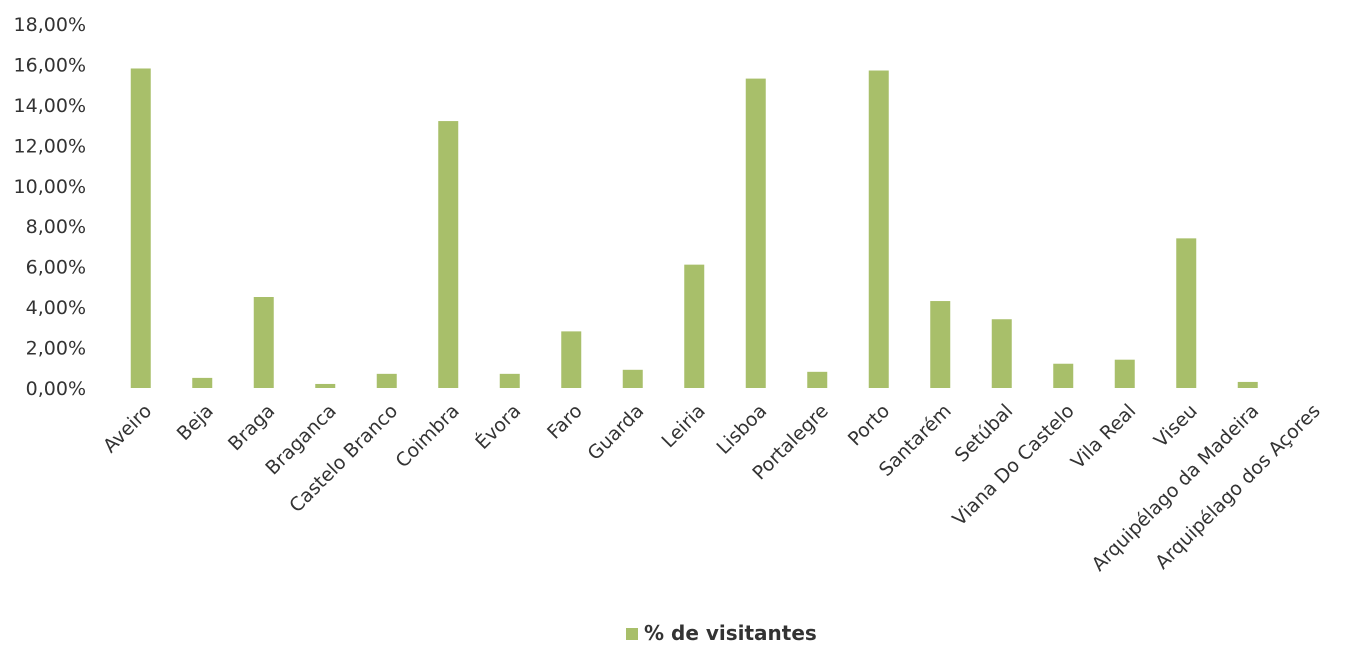 The image size is (1369, 648). I want to click on x-tick-label: Faro, so click(565, 422).